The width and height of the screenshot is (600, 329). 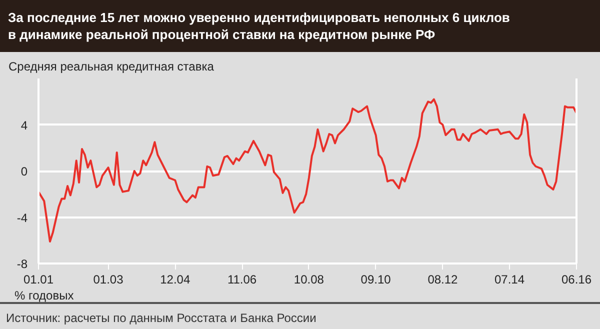 I want to click on x-tick-label: 12.04, so click(x=175, y=279).